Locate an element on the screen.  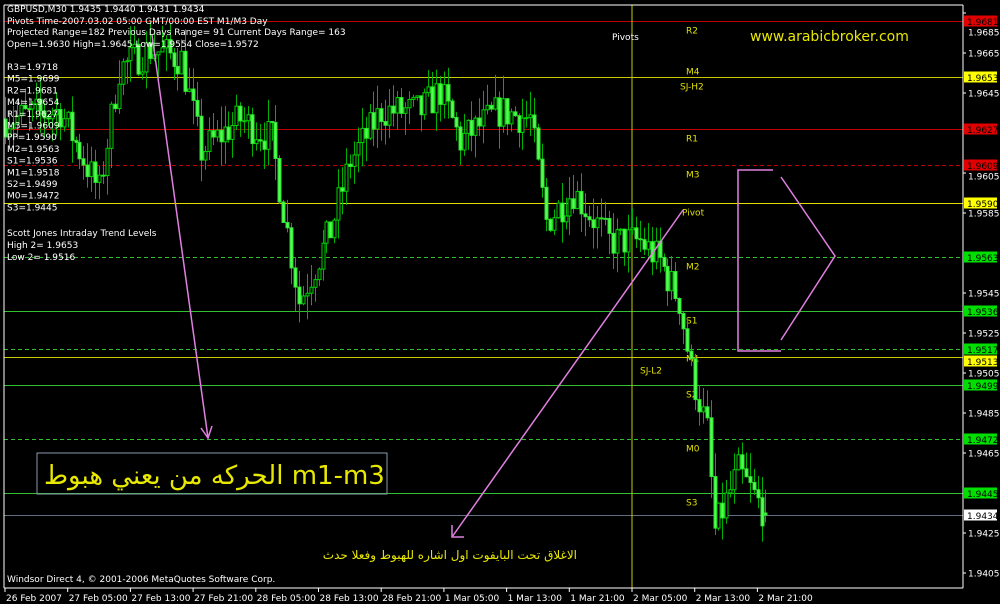
time-tick-label: 2 Mar 21:00 is located at coordinates (785, 599).